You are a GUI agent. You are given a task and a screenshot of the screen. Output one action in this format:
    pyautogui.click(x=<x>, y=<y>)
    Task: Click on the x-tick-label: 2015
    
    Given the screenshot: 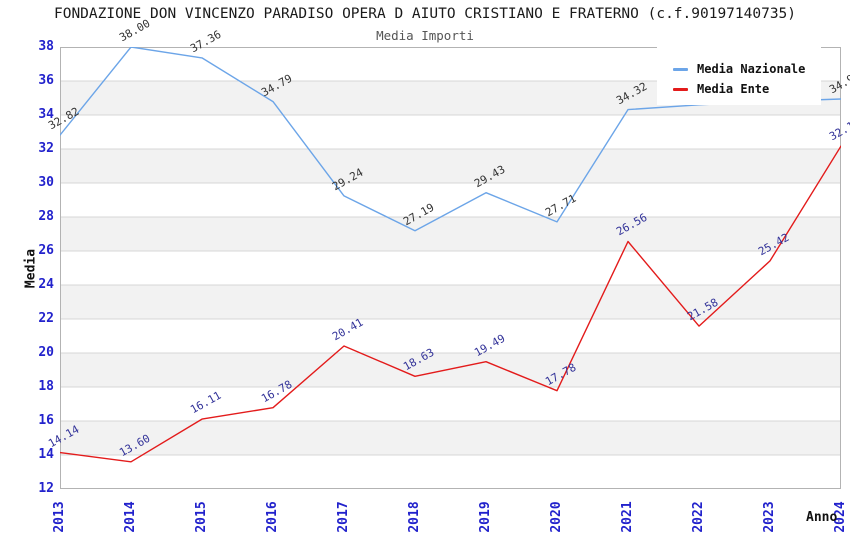 What is the action you would take?
    pyautogui.click(x=201, y=517)
    